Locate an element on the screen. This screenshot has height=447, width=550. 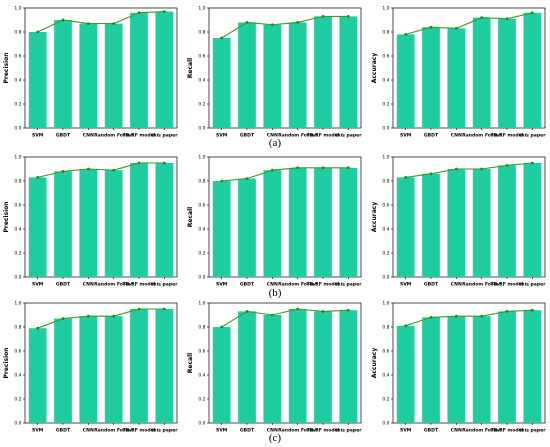
panel-label-c: (c) is located at coordinates (275, 438).